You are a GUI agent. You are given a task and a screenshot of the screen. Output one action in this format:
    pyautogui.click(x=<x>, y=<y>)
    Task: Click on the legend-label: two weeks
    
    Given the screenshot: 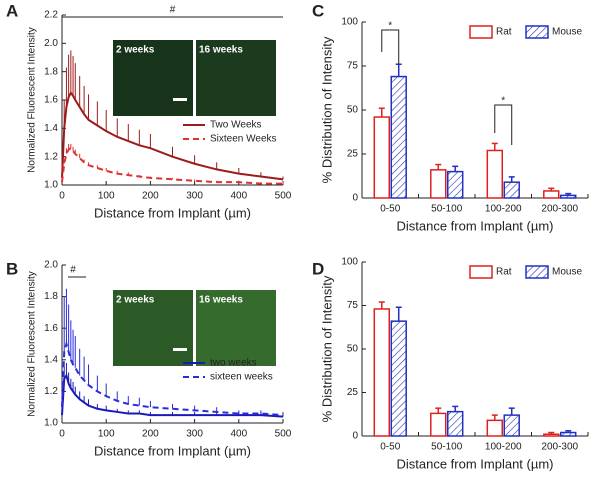 What is the action you would take?
    pyautogui.click(x=233, y=363)
    